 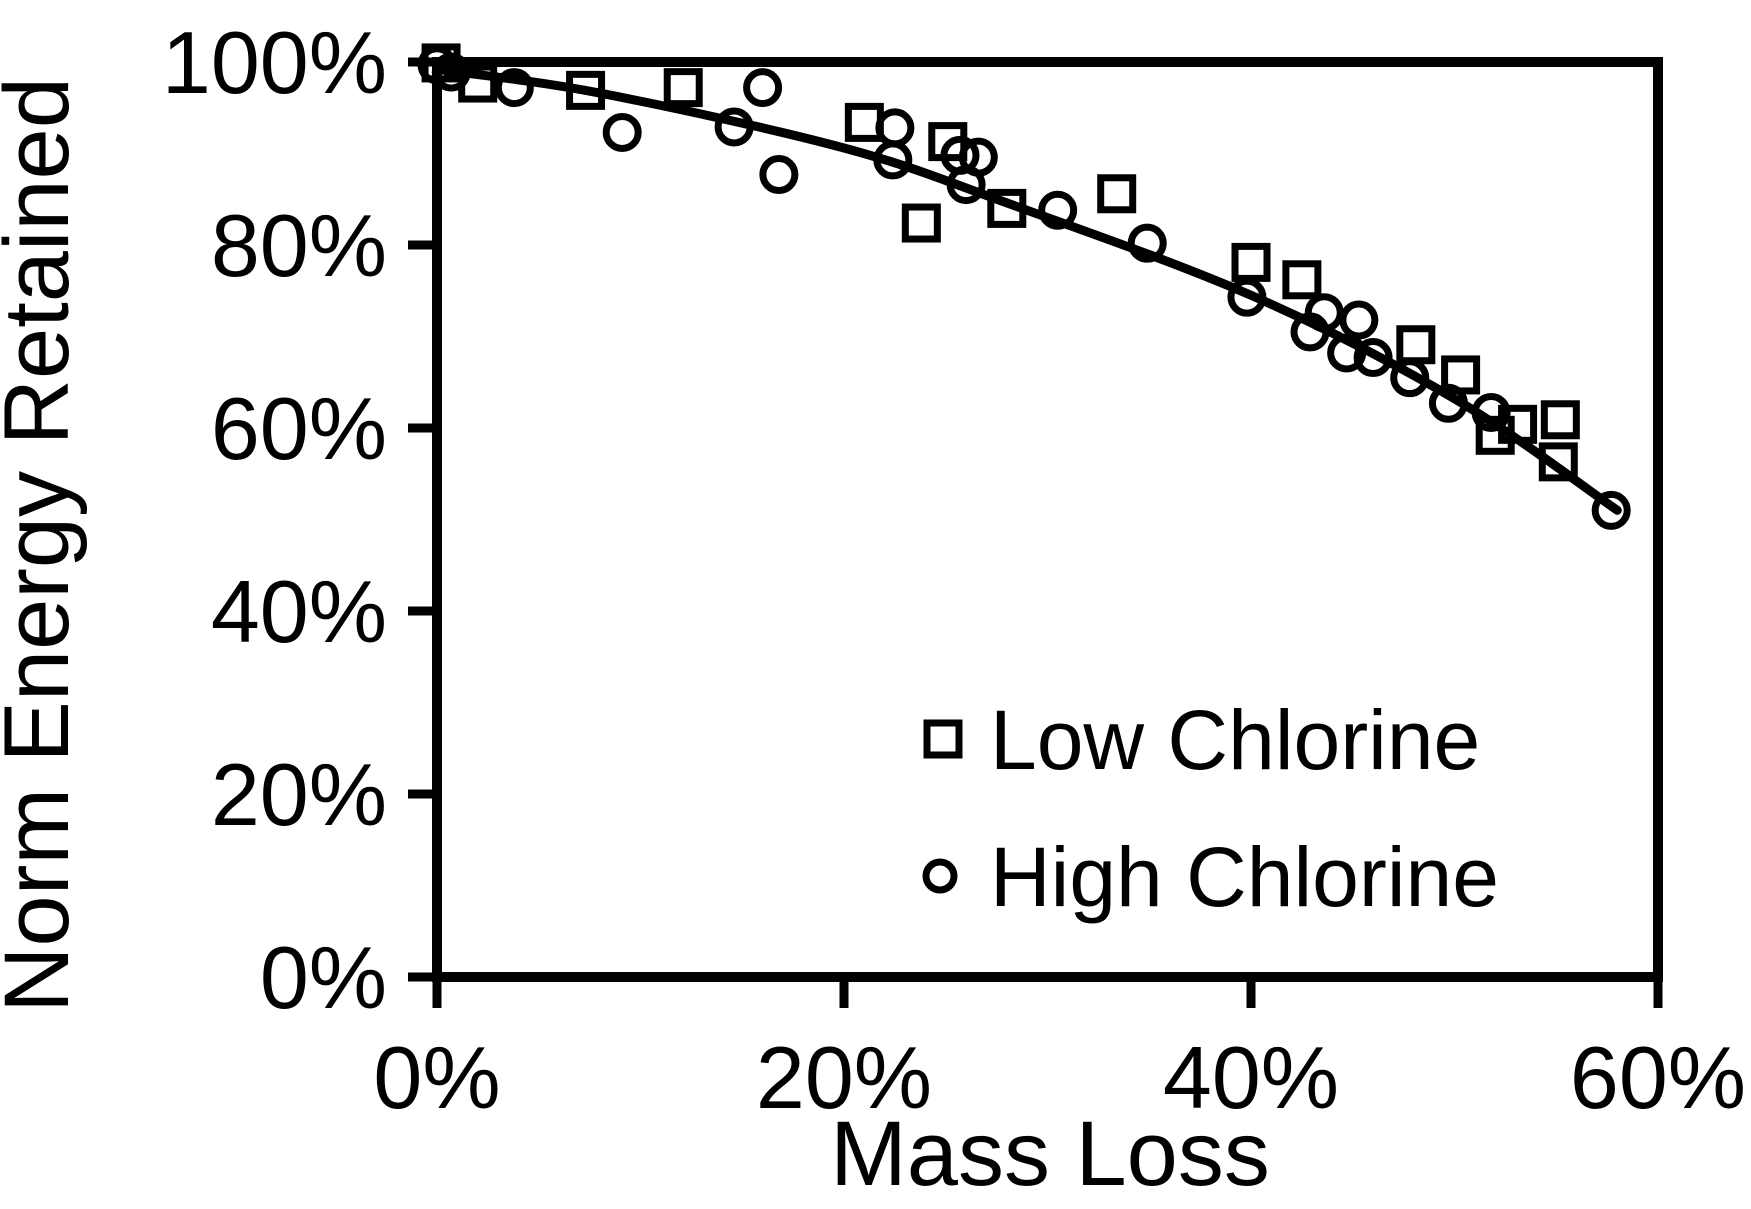 I want to click on y-axis-title: Norm Energy Retained, so click(x=44, y=545).